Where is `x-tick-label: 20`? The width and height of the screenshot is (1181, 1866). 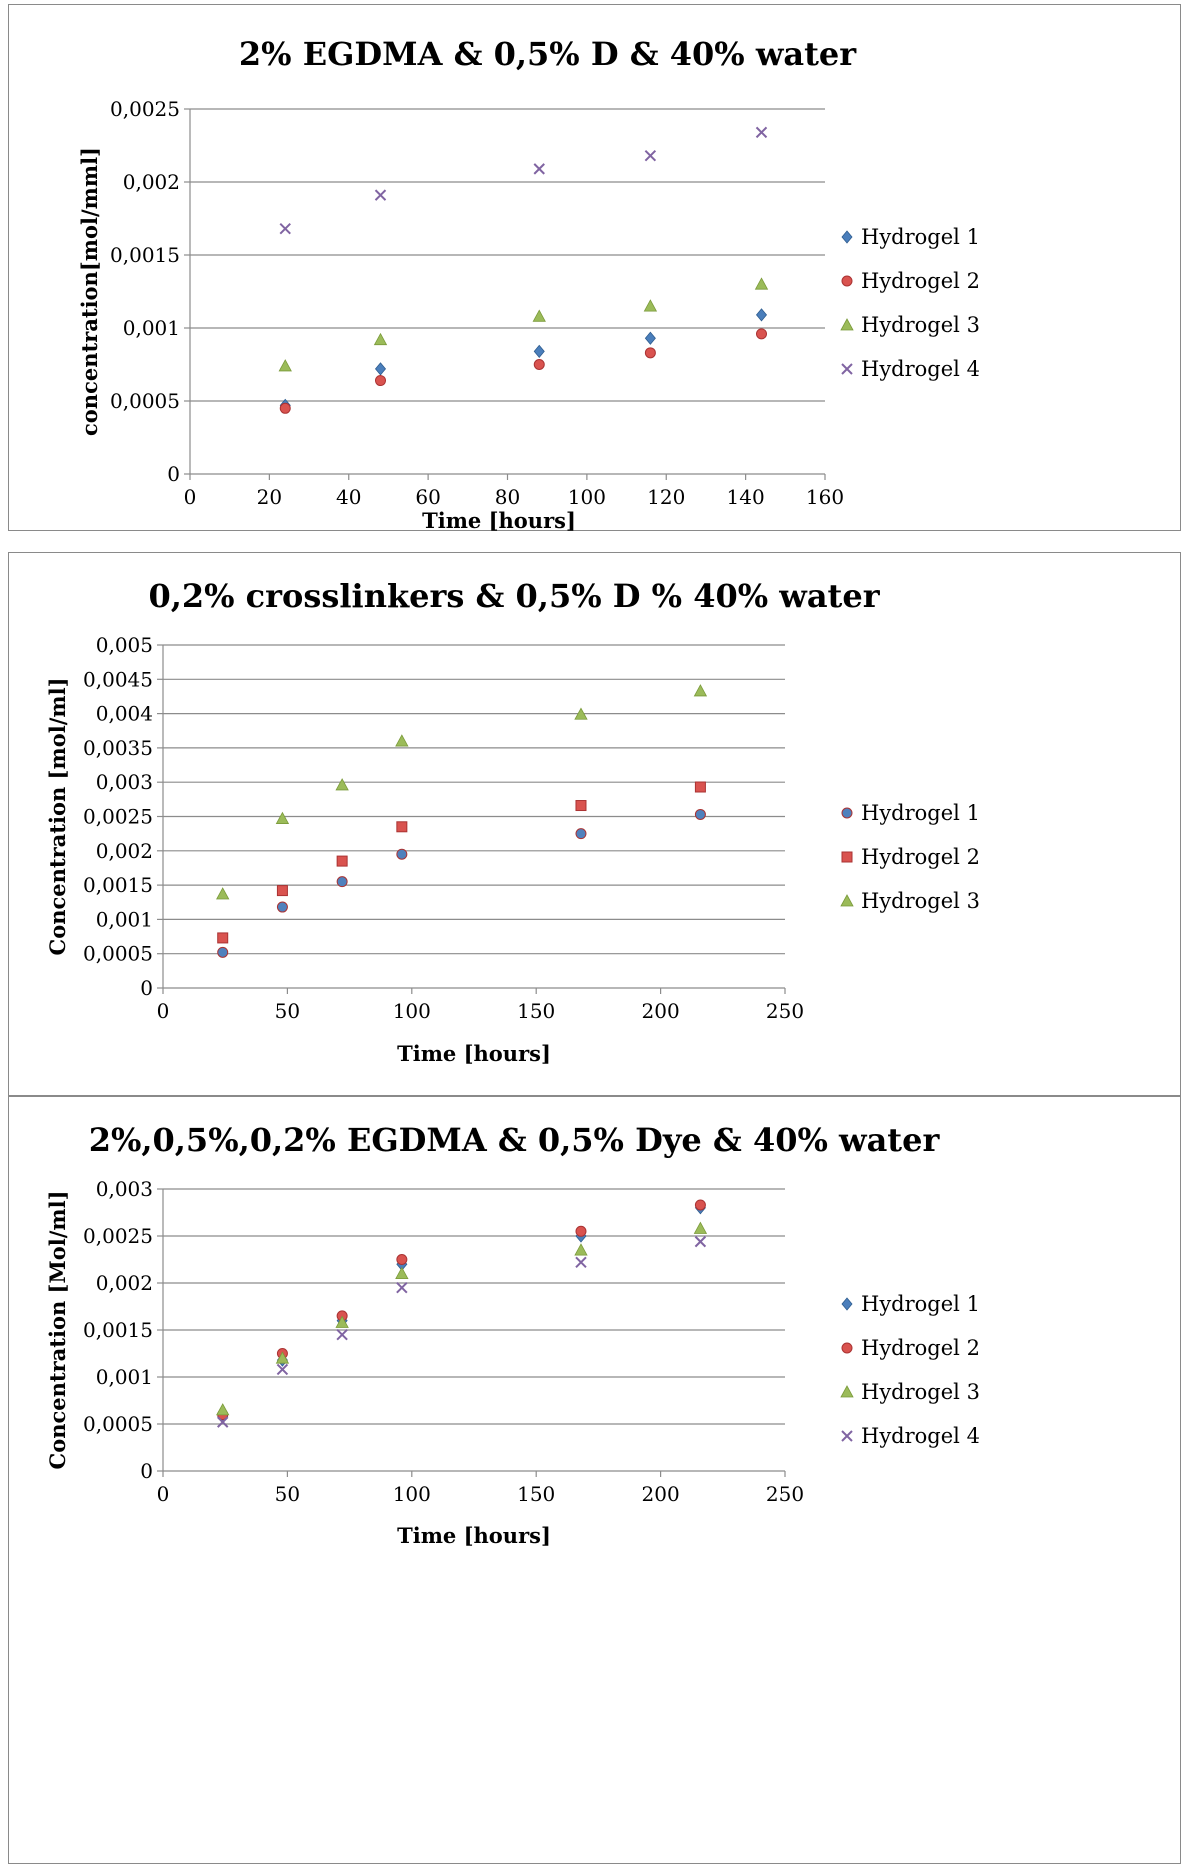 x-tick-label: 20 is located at coordinates (269, 497).